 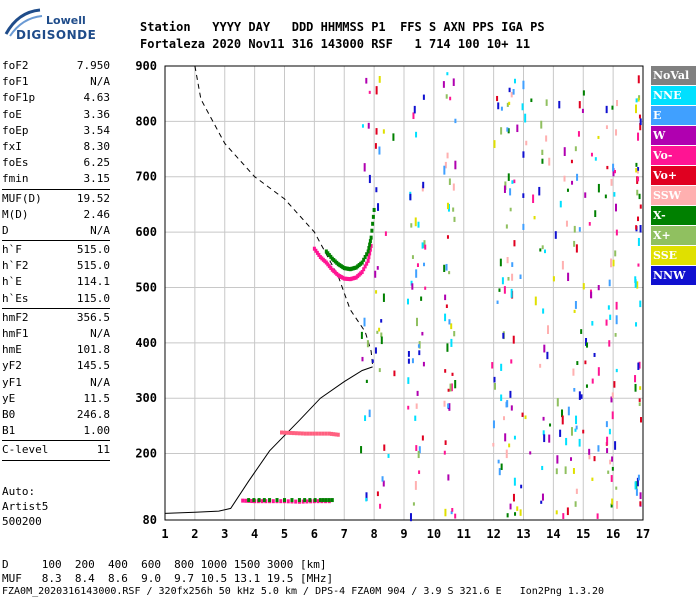 What do you see at coordinates (19, 98) in the screenshot?
I see `param-name: foF1p` at bounding box center [19, 98].